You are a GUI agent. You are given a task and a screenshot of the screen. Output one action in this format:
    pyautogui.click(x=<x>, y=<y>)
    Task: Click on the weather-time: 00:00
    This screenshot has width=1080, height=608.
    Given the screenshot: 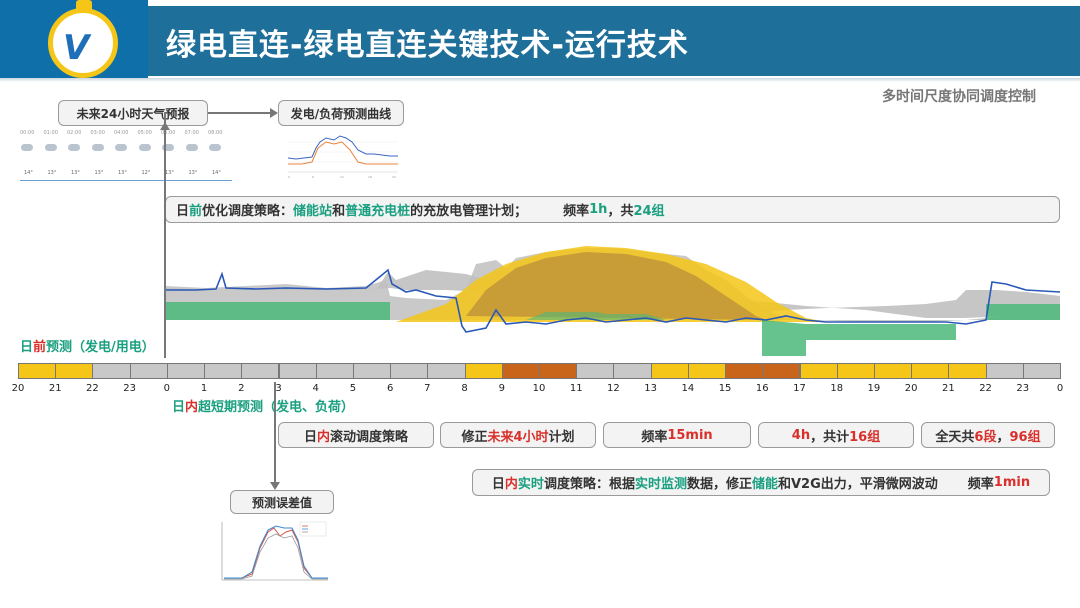 What is the action you would take?
    pyautogui.click(x=27, y=133)
    